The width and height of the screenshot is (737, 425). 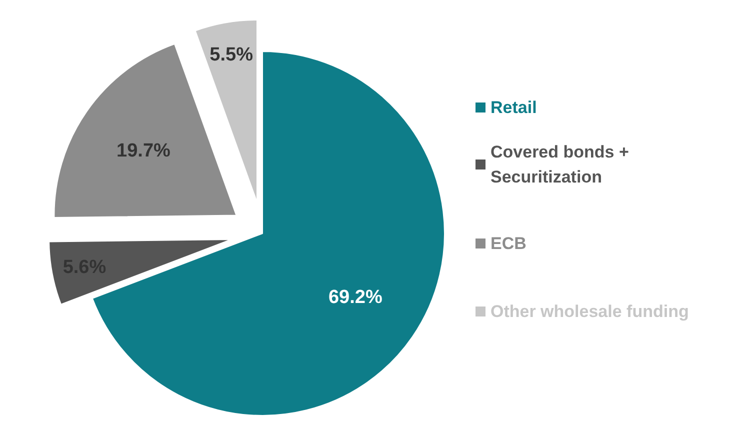 What do you see at coordinates (589, 311) in the screenshot?
I see `legend-label: Other wholesale funding` at bounding box center [589, 311].